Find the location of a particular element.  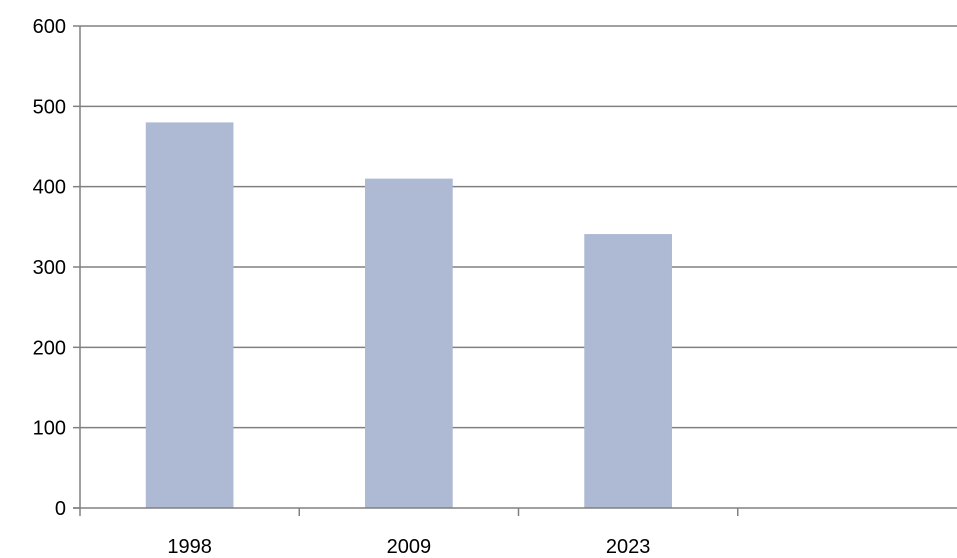

y-tick-label-300: 300 is located at coordinates (49, 268).